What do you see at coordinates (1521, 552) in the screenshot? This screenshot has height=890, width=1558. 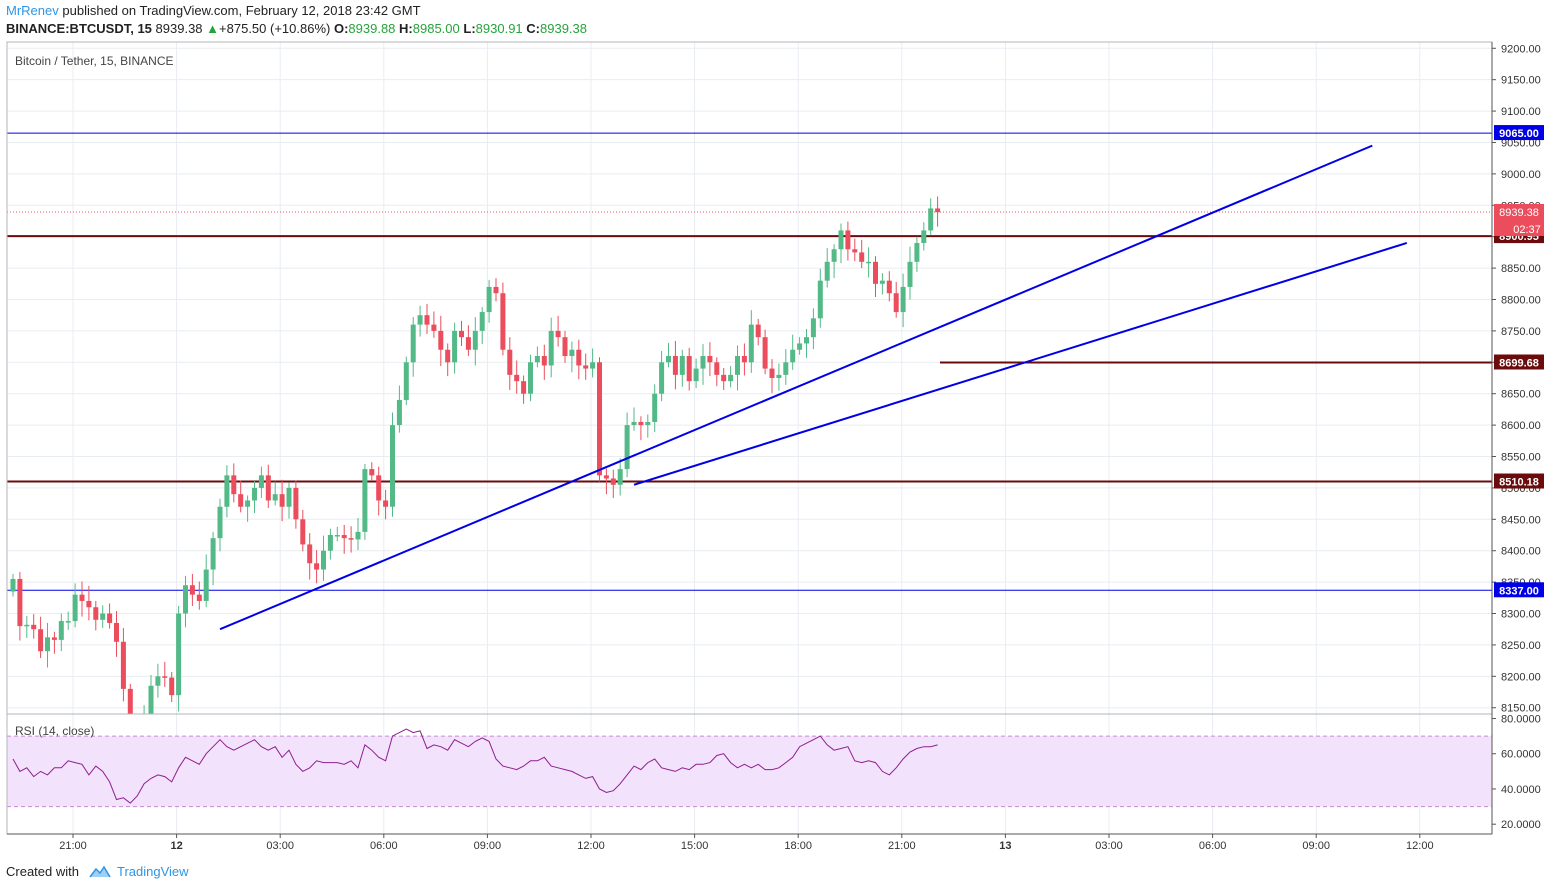 I see `price-tick-label: 8400.00` at bounding box center [1521, 552].